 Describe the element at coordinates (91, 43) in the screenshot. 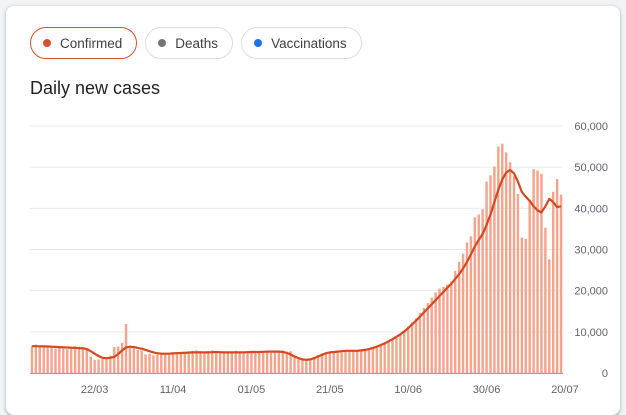

I see `tab-label: Confirmed` at that location.